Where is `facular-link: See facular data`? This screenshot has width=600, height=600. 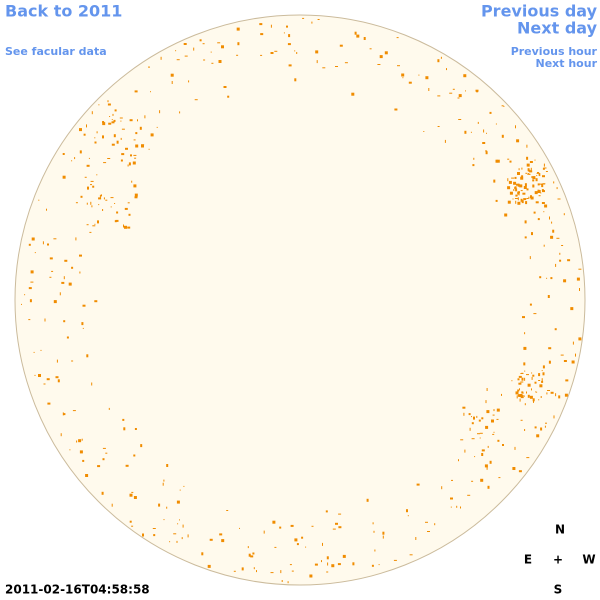 facular-link: See facular data is located at coordinates (56, 51).